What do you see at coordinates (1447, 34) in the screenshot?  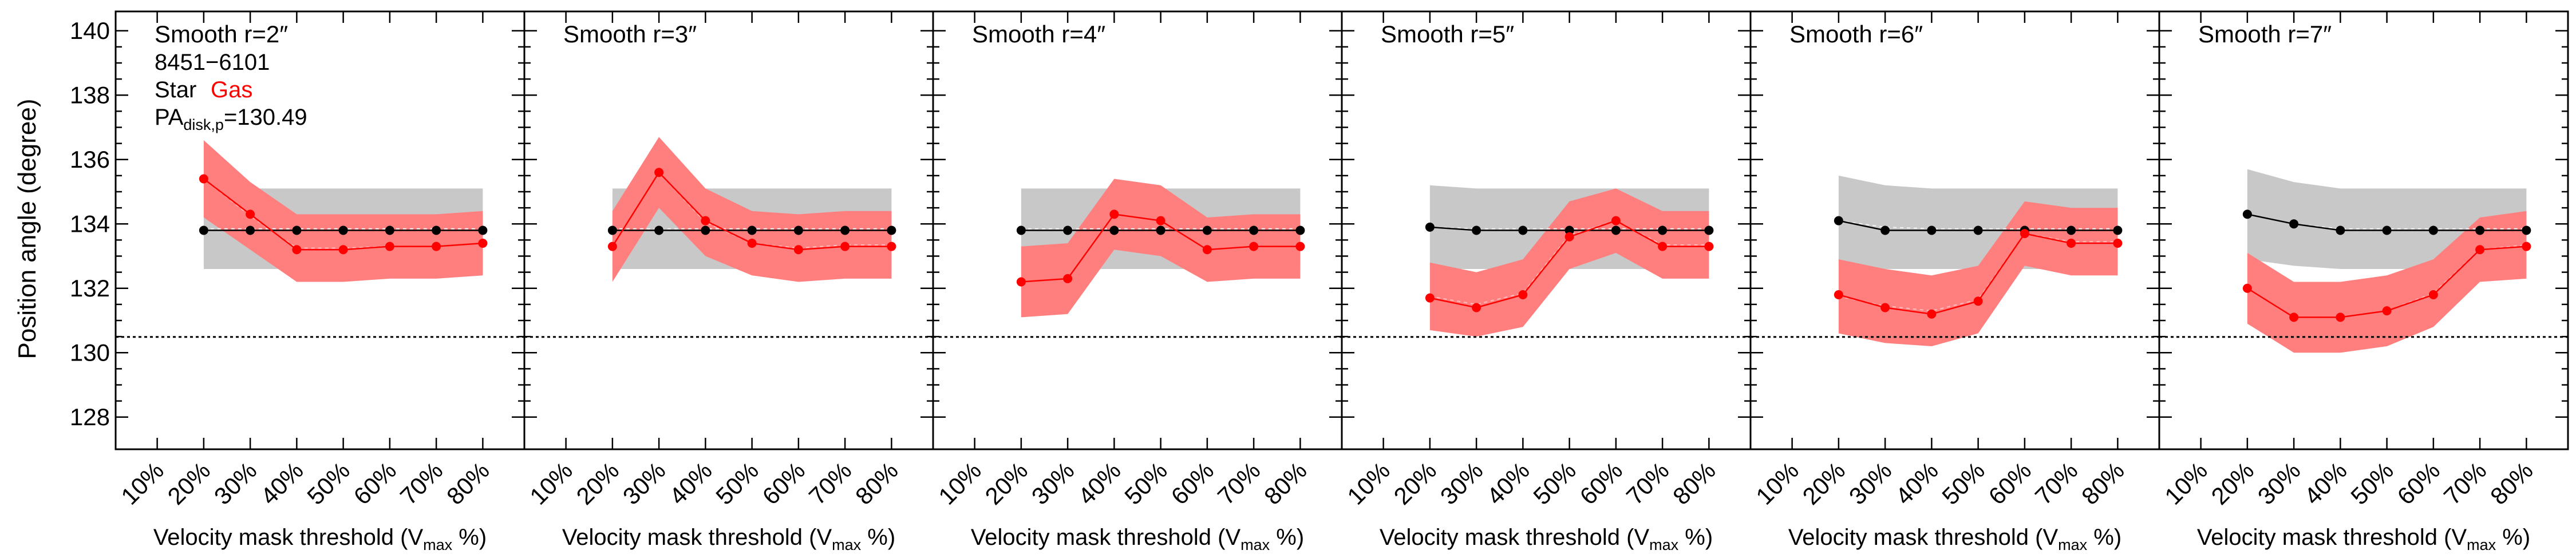 I see `panel-title: Smooth r=5″` at bounding box center [1447, 34].